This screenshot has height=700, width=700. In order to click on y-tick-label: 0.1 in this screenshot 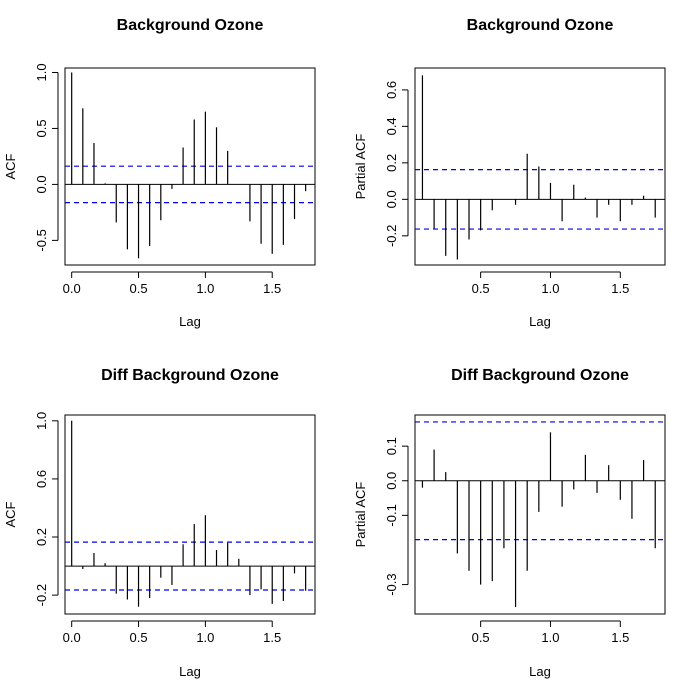, I will do `click(391, 446)`.